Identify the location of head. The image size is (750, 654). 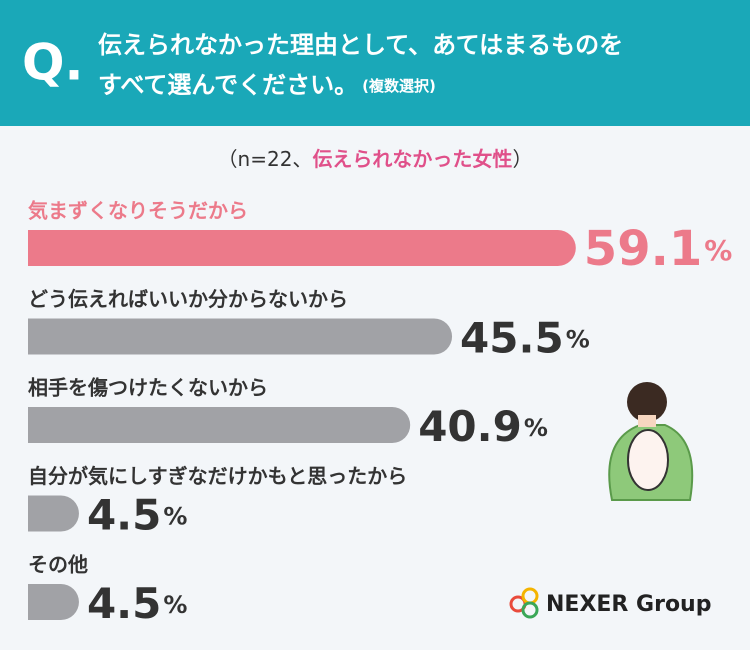
(647, 402).